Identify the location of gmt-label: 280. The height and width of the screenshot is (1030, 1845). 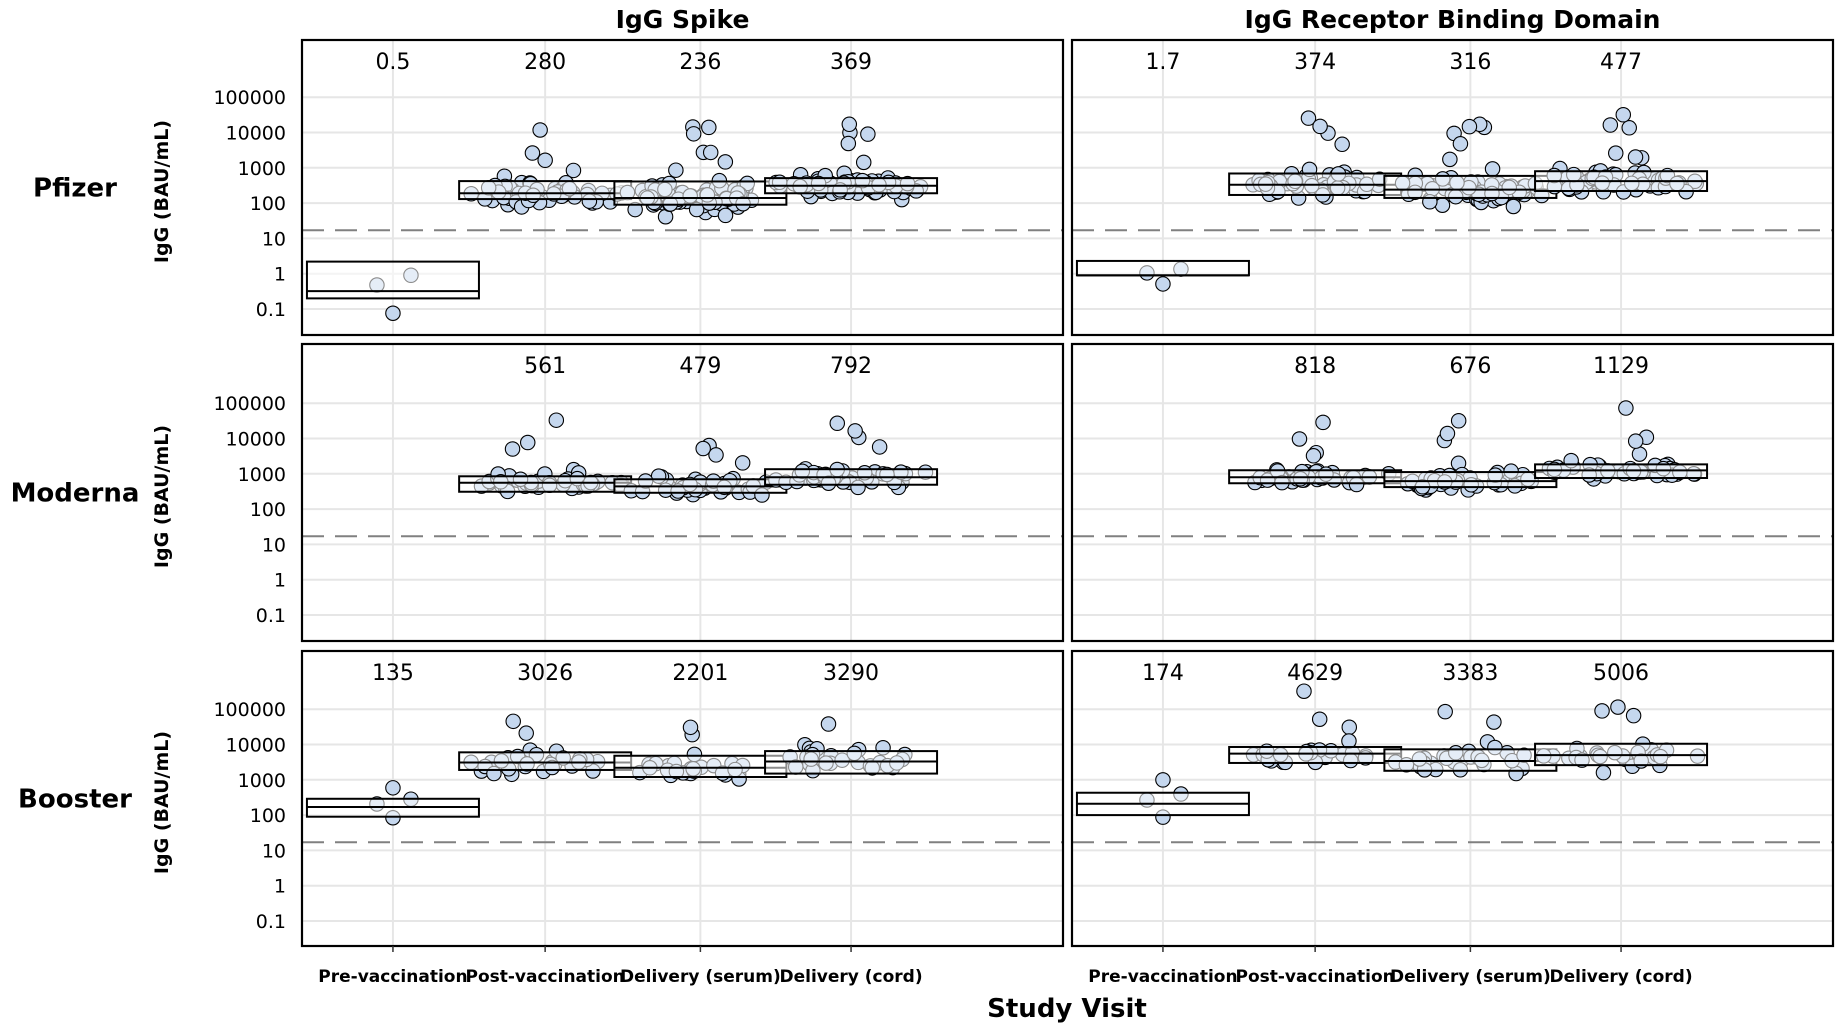
(545, 62).